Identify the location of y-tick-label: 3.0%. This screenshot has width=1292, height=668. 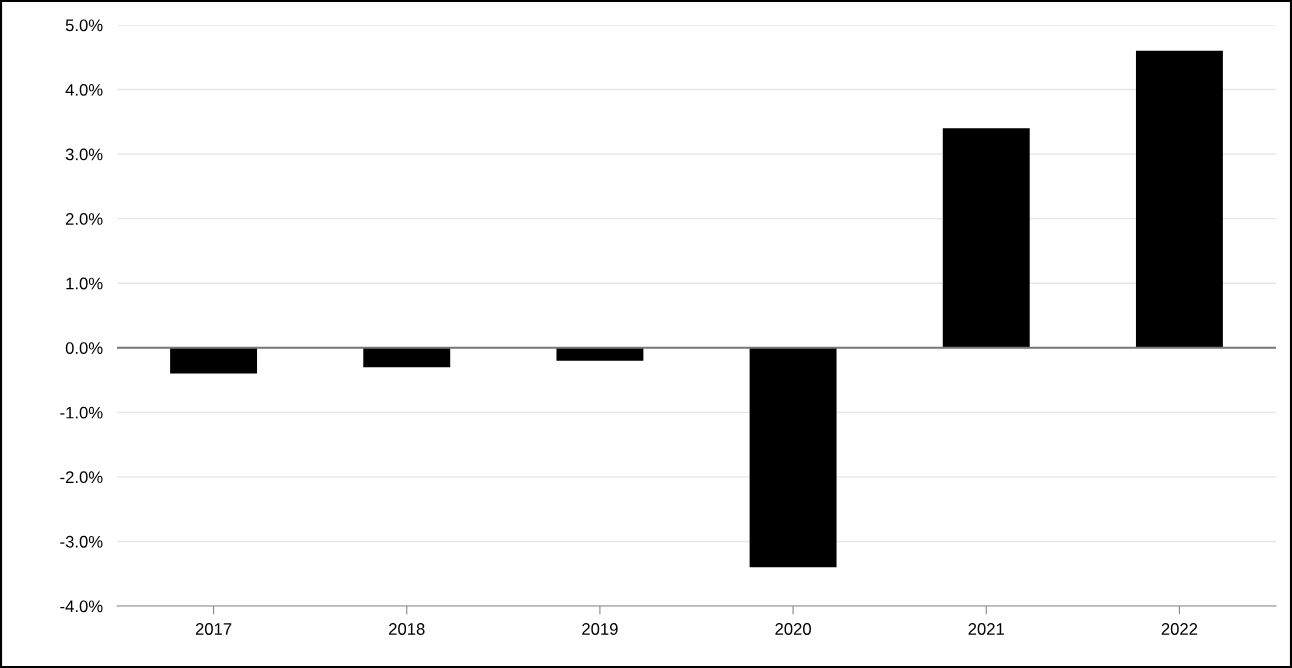
(84, 154).